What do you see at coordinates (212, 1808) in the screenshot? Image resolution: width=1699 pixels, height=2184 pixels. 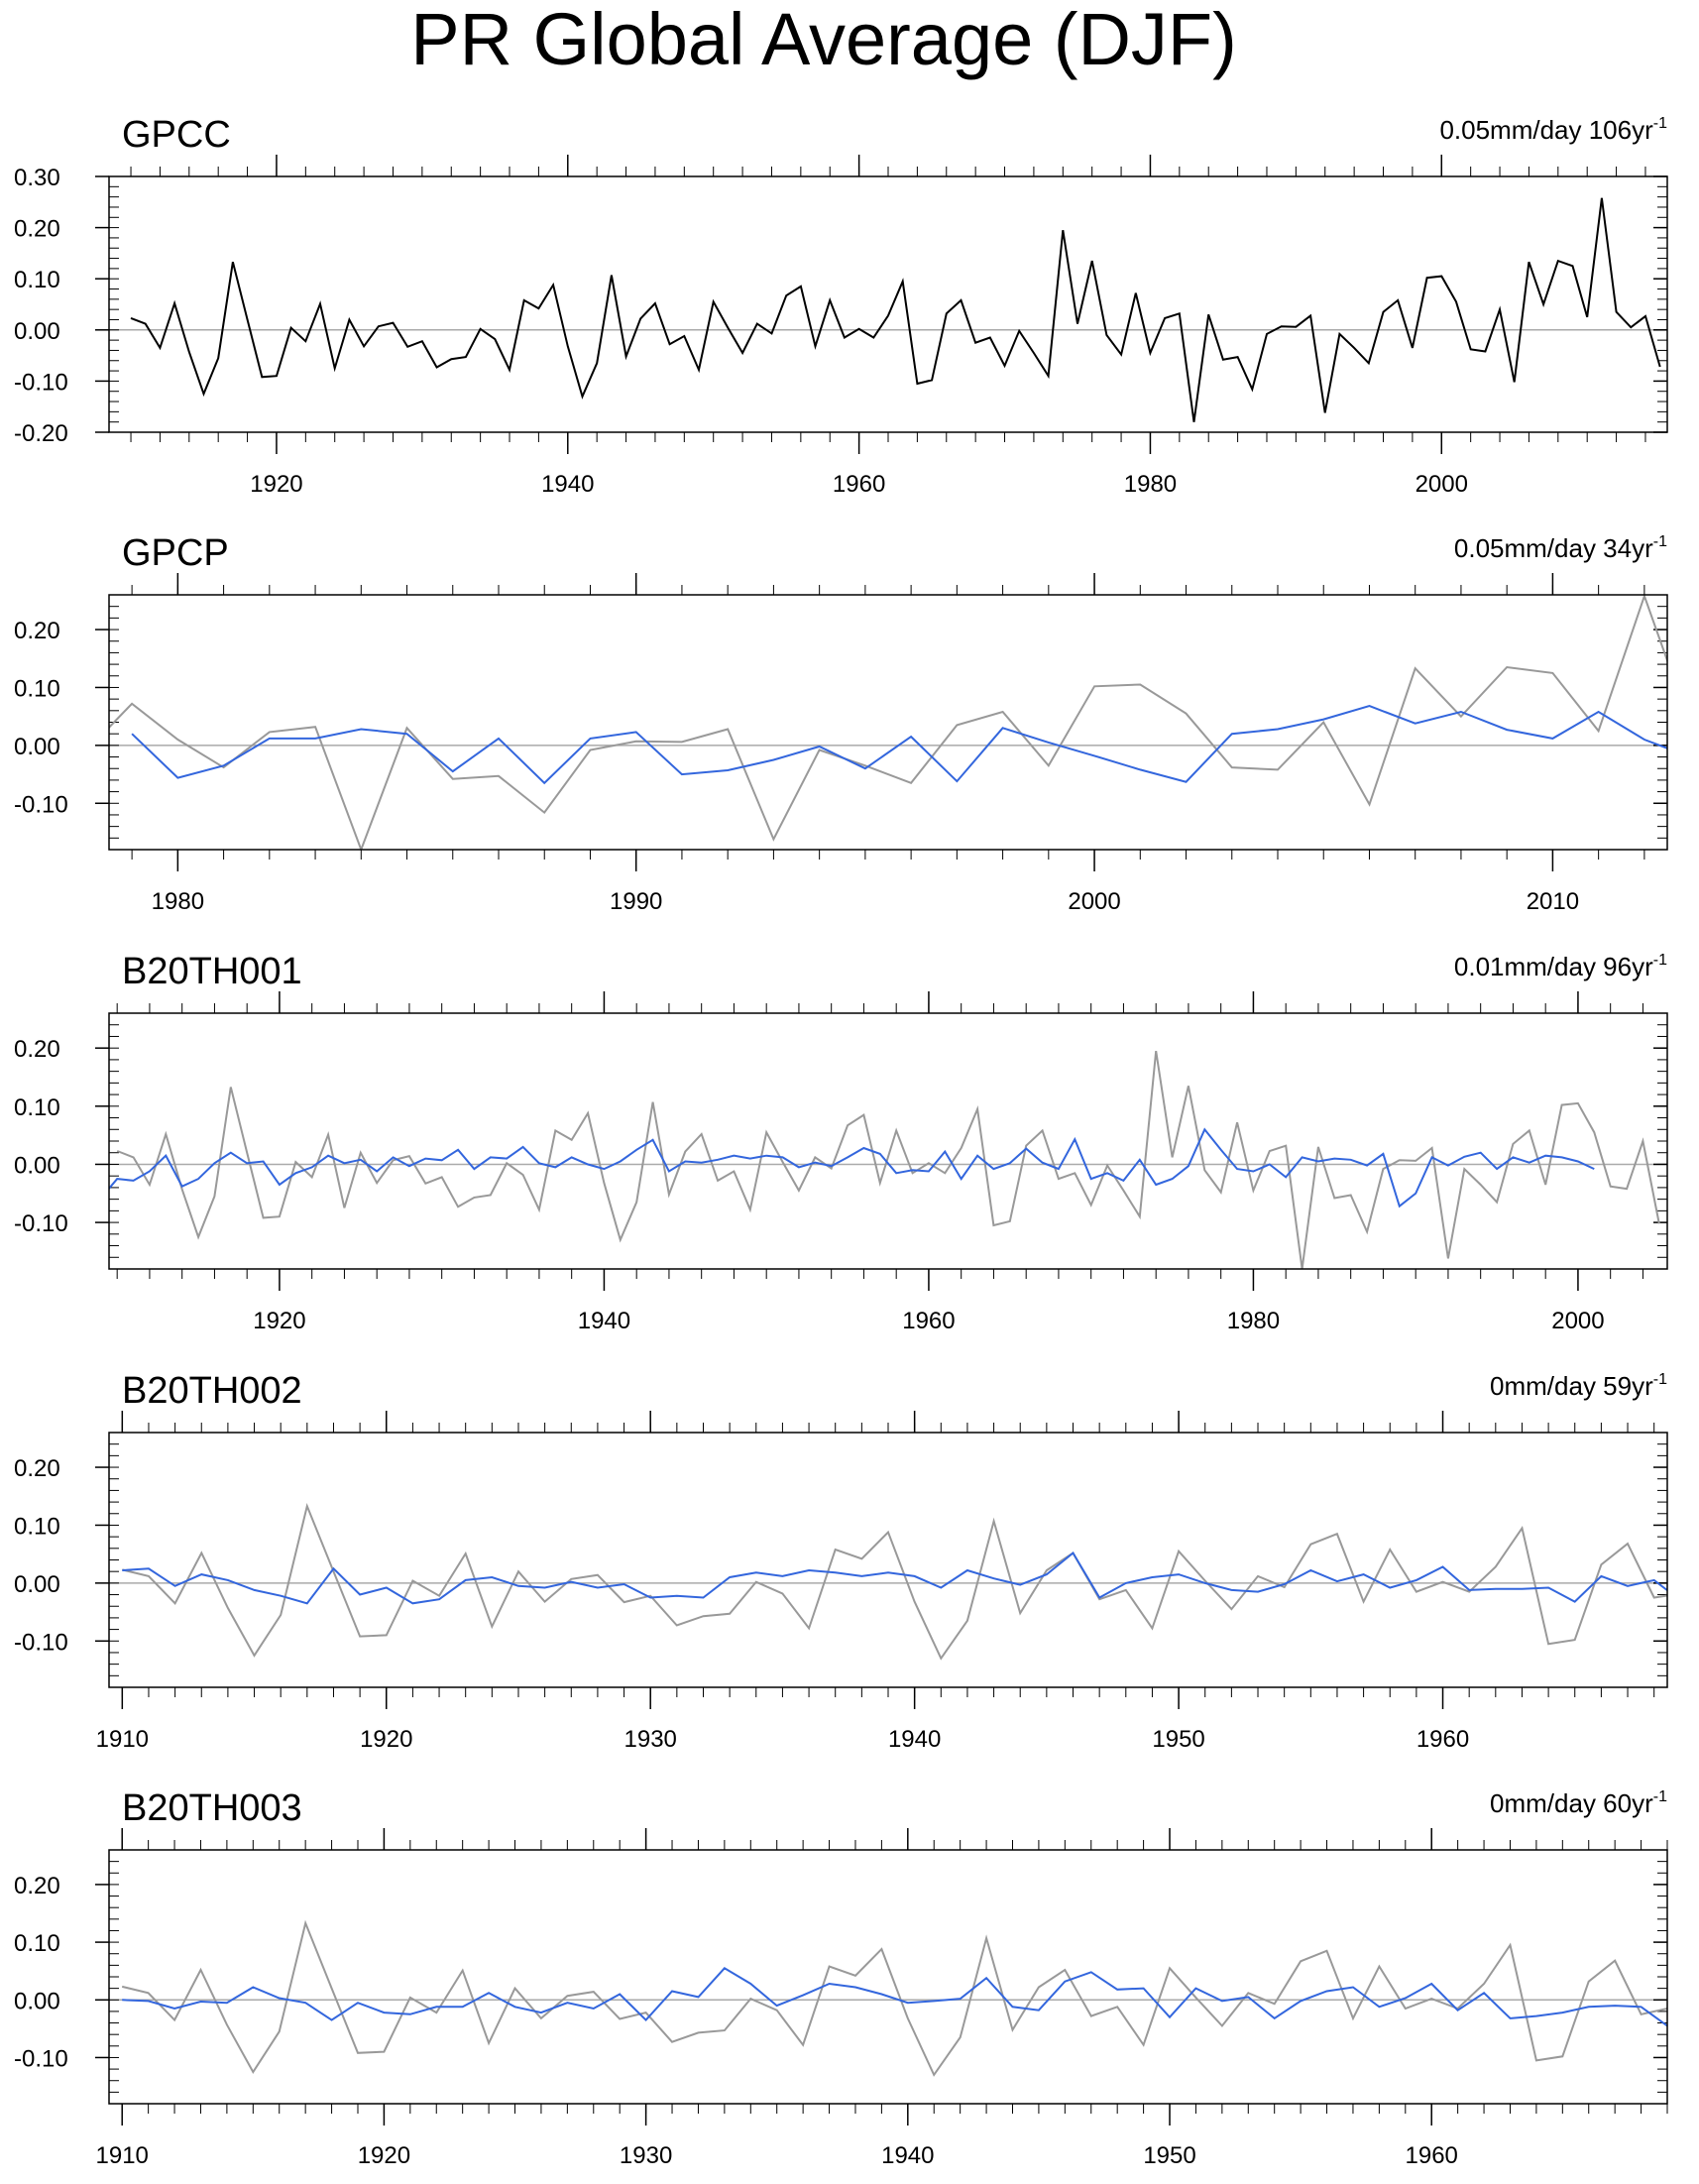 I see `panel-title: B20TH003` at bounding box center [212, 1808].